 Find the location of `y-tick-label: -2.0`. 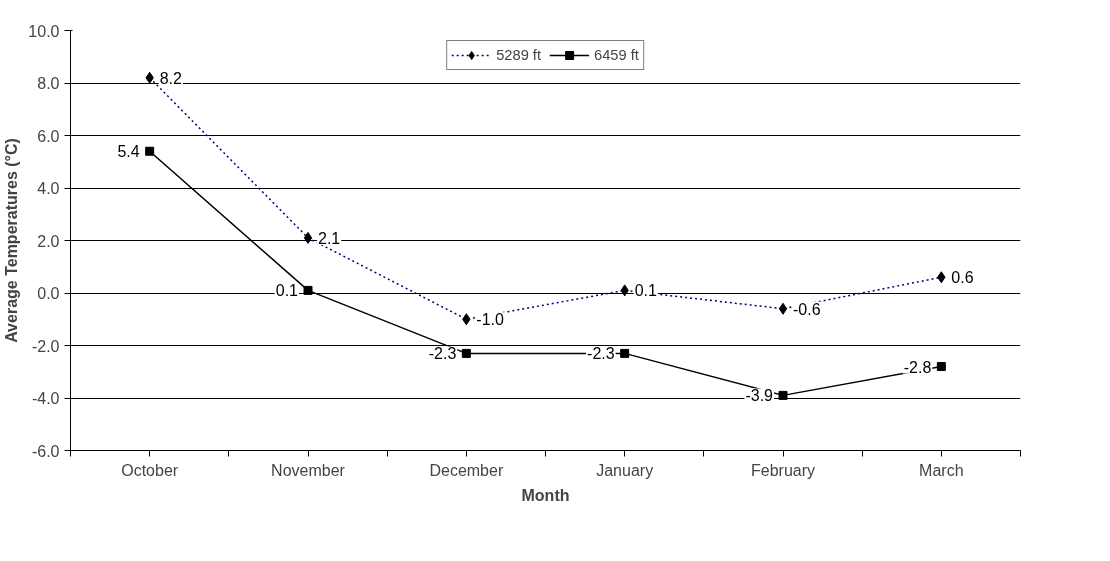

y-tick-label: -2.0 is located at coordinates (45, 346).